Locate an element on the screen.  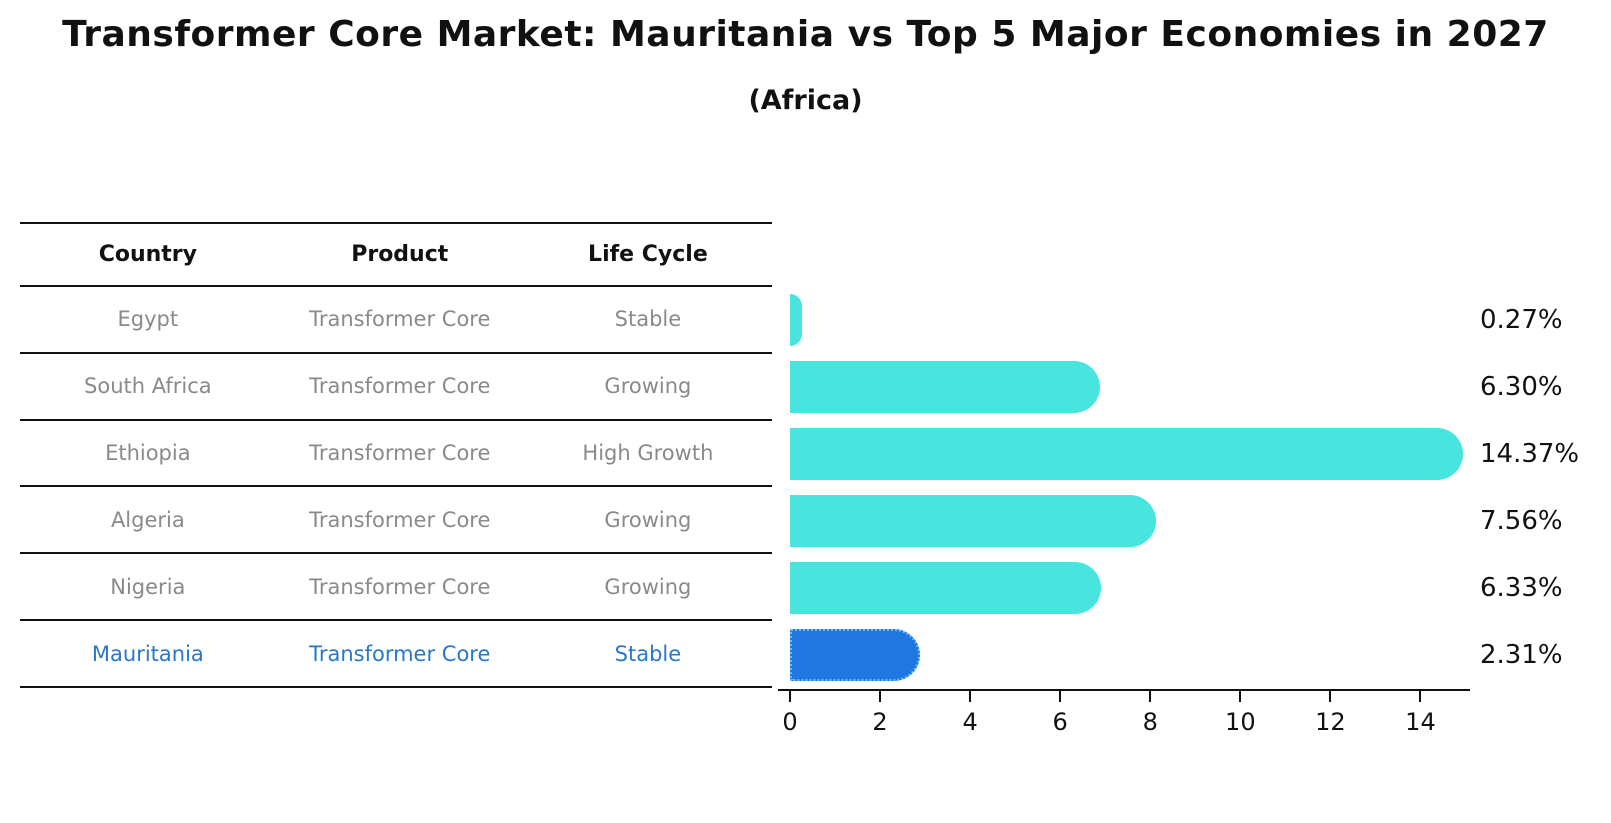
table-row-egypt: Egypt Transformer Core Stable is located at coordinates (396, 320).